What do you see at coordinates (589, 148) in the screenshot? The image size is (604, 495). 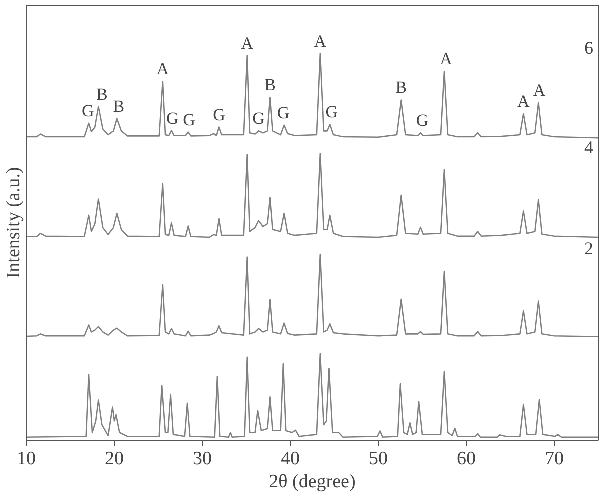 I see `text: 4` at bounding box center [589, 148].